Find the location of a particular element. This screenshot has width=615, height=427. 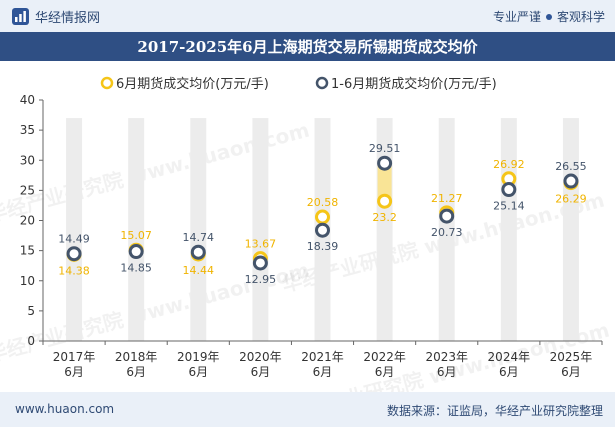

series1-data-label: 15.07 is located at coordinates (136, 235).